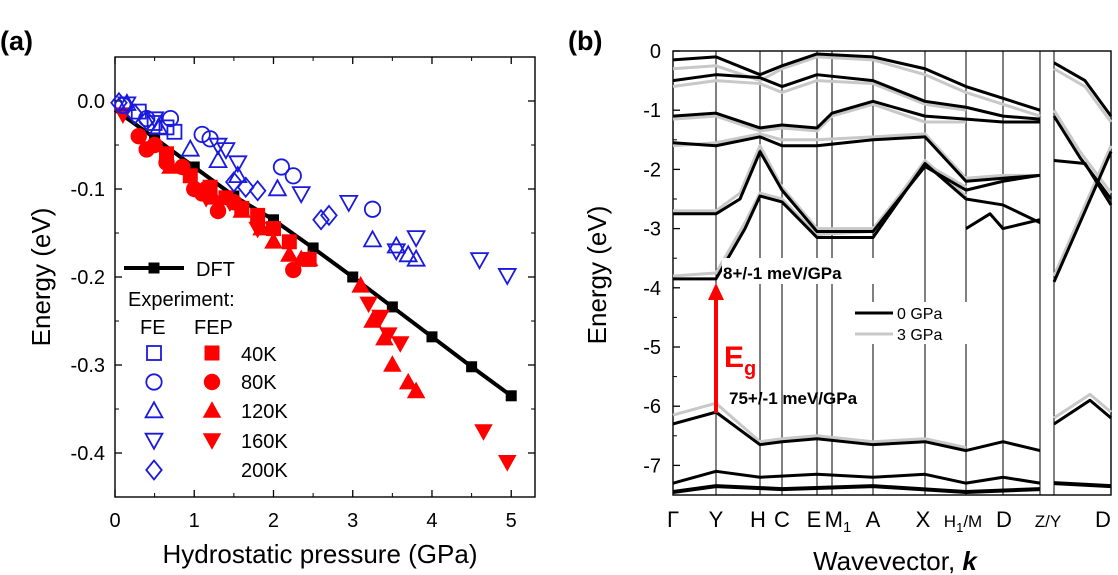  What do you see at coordinates (320, 554) in the screenshot?
I see `panel-a-xlabel: Hydrostatic pressure (GPa)` at bounding box center [320, 554].